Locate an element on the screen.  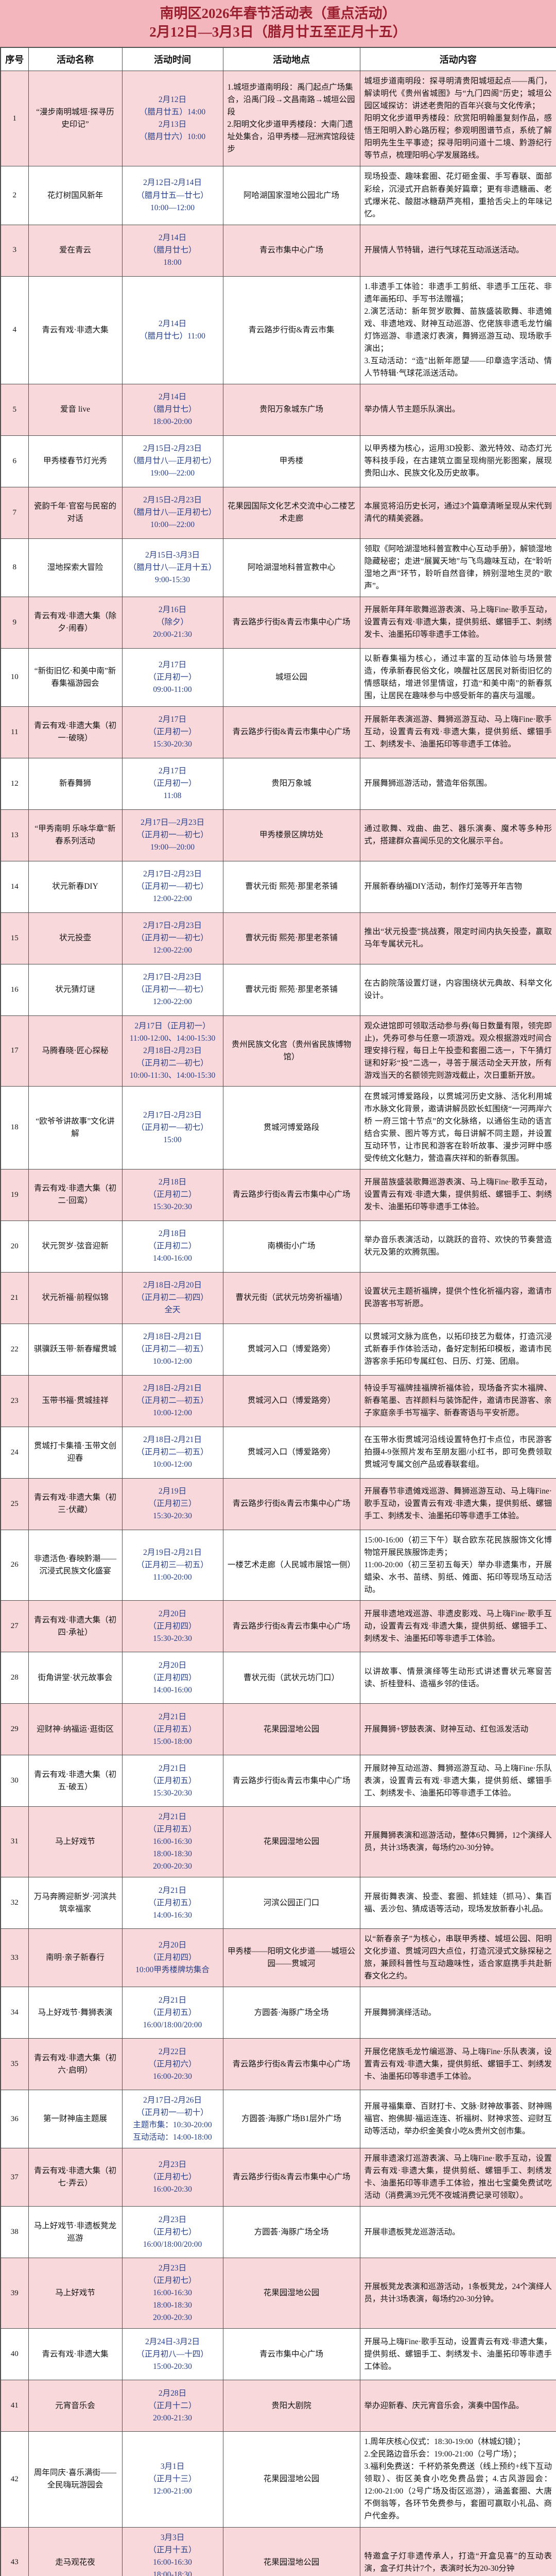
activity-location-cell: 城垣公园 is located at coordinates (291, 677).